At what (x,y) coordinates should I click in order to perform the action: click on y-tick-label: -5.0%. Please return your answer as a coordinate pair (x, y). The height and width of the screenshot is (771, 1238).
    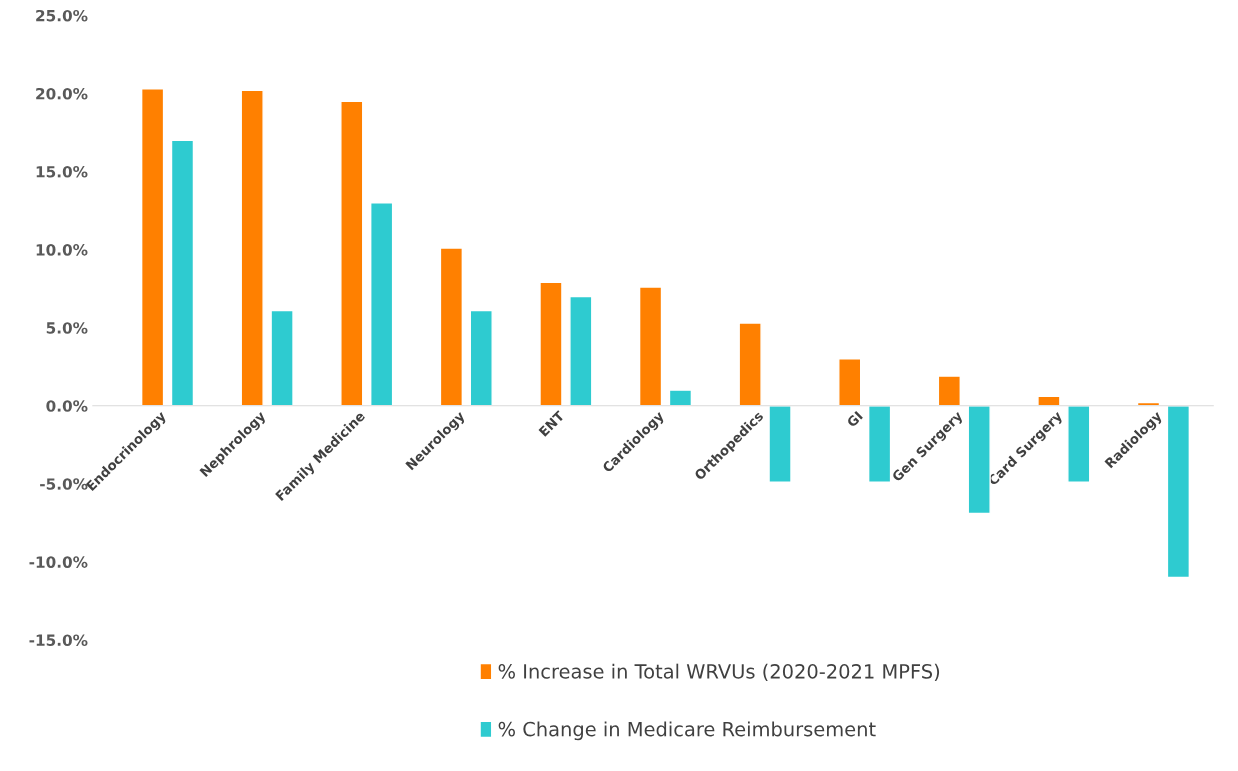
    Looking at the image, I should click on (64, 484).